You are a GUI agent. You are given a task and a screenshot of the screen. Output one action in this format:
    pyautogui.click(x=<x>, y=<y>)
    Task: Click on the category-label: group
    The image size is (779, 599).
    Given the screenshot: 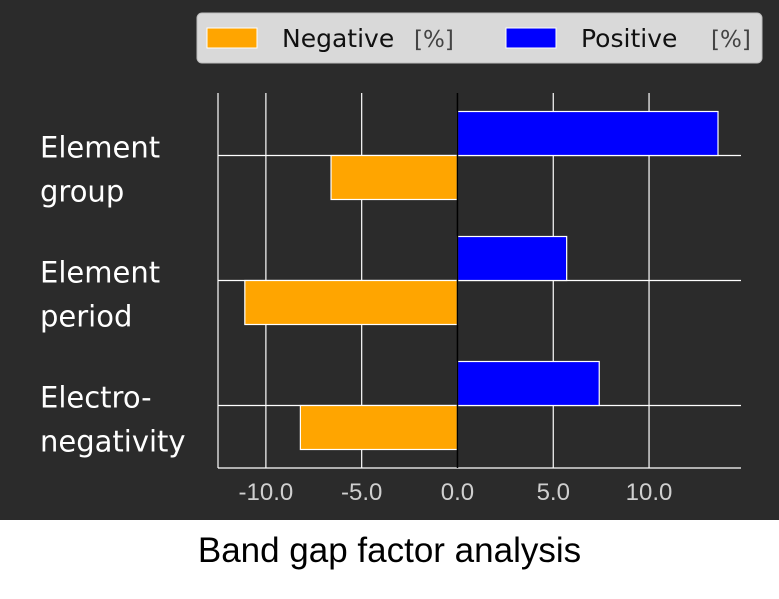 What is the action you would take?
    pyautogui.click(x=82, y=192)
    